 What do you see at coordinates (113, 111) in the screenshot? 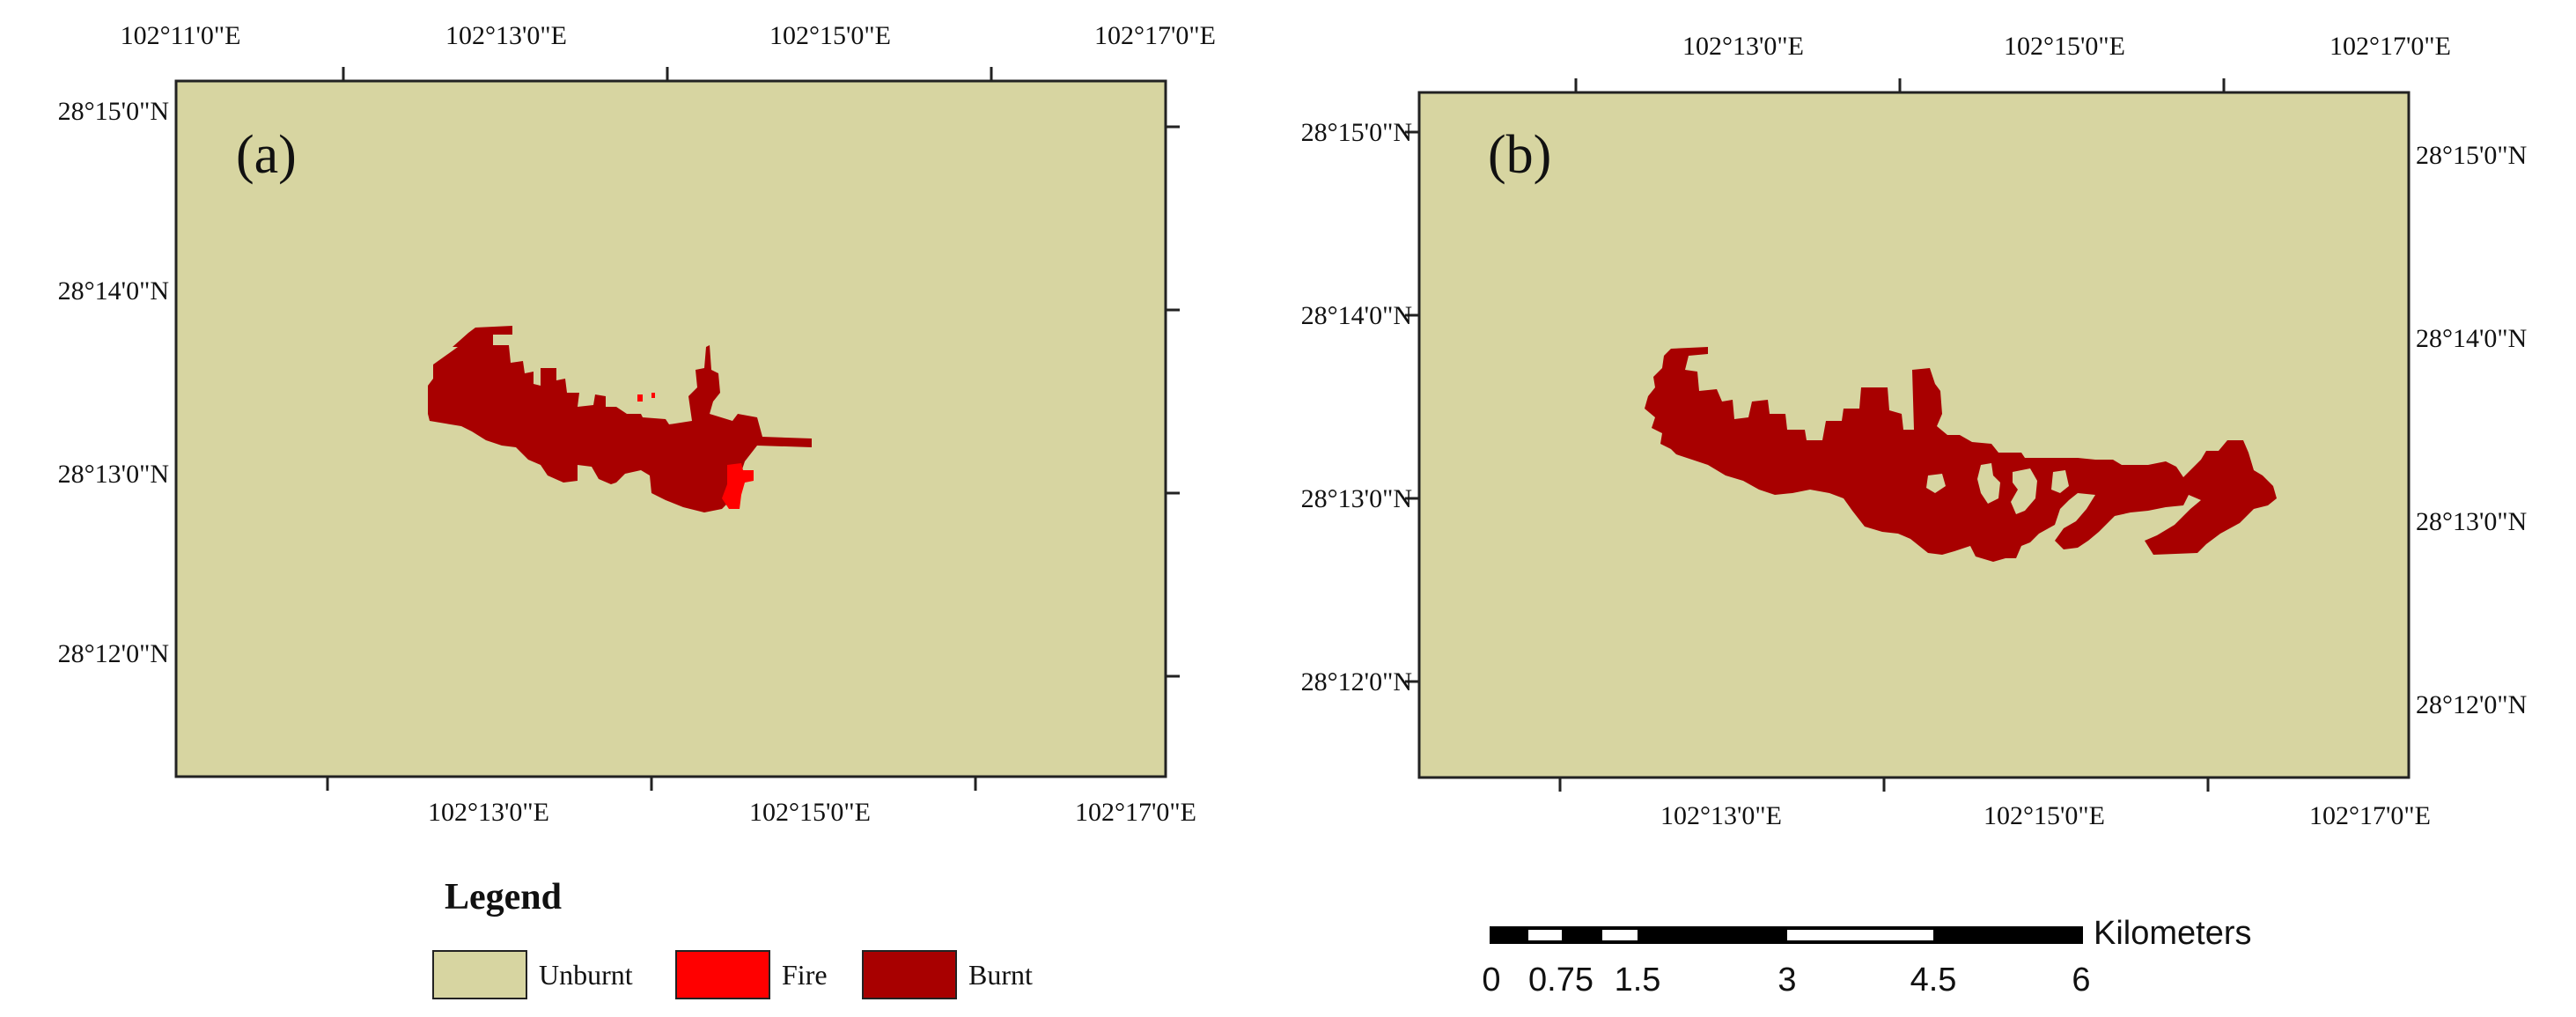
I see `panel-a-left-tick-label: 28°15'0"N` at bounding box center [113, 111].